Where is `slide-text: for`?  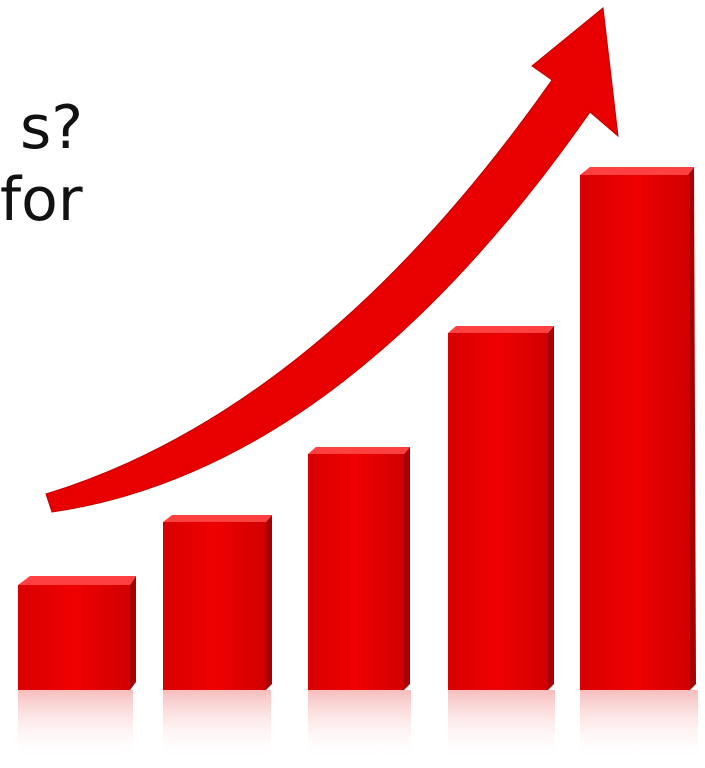 slide-text: for is located at coordinates (41, 200).